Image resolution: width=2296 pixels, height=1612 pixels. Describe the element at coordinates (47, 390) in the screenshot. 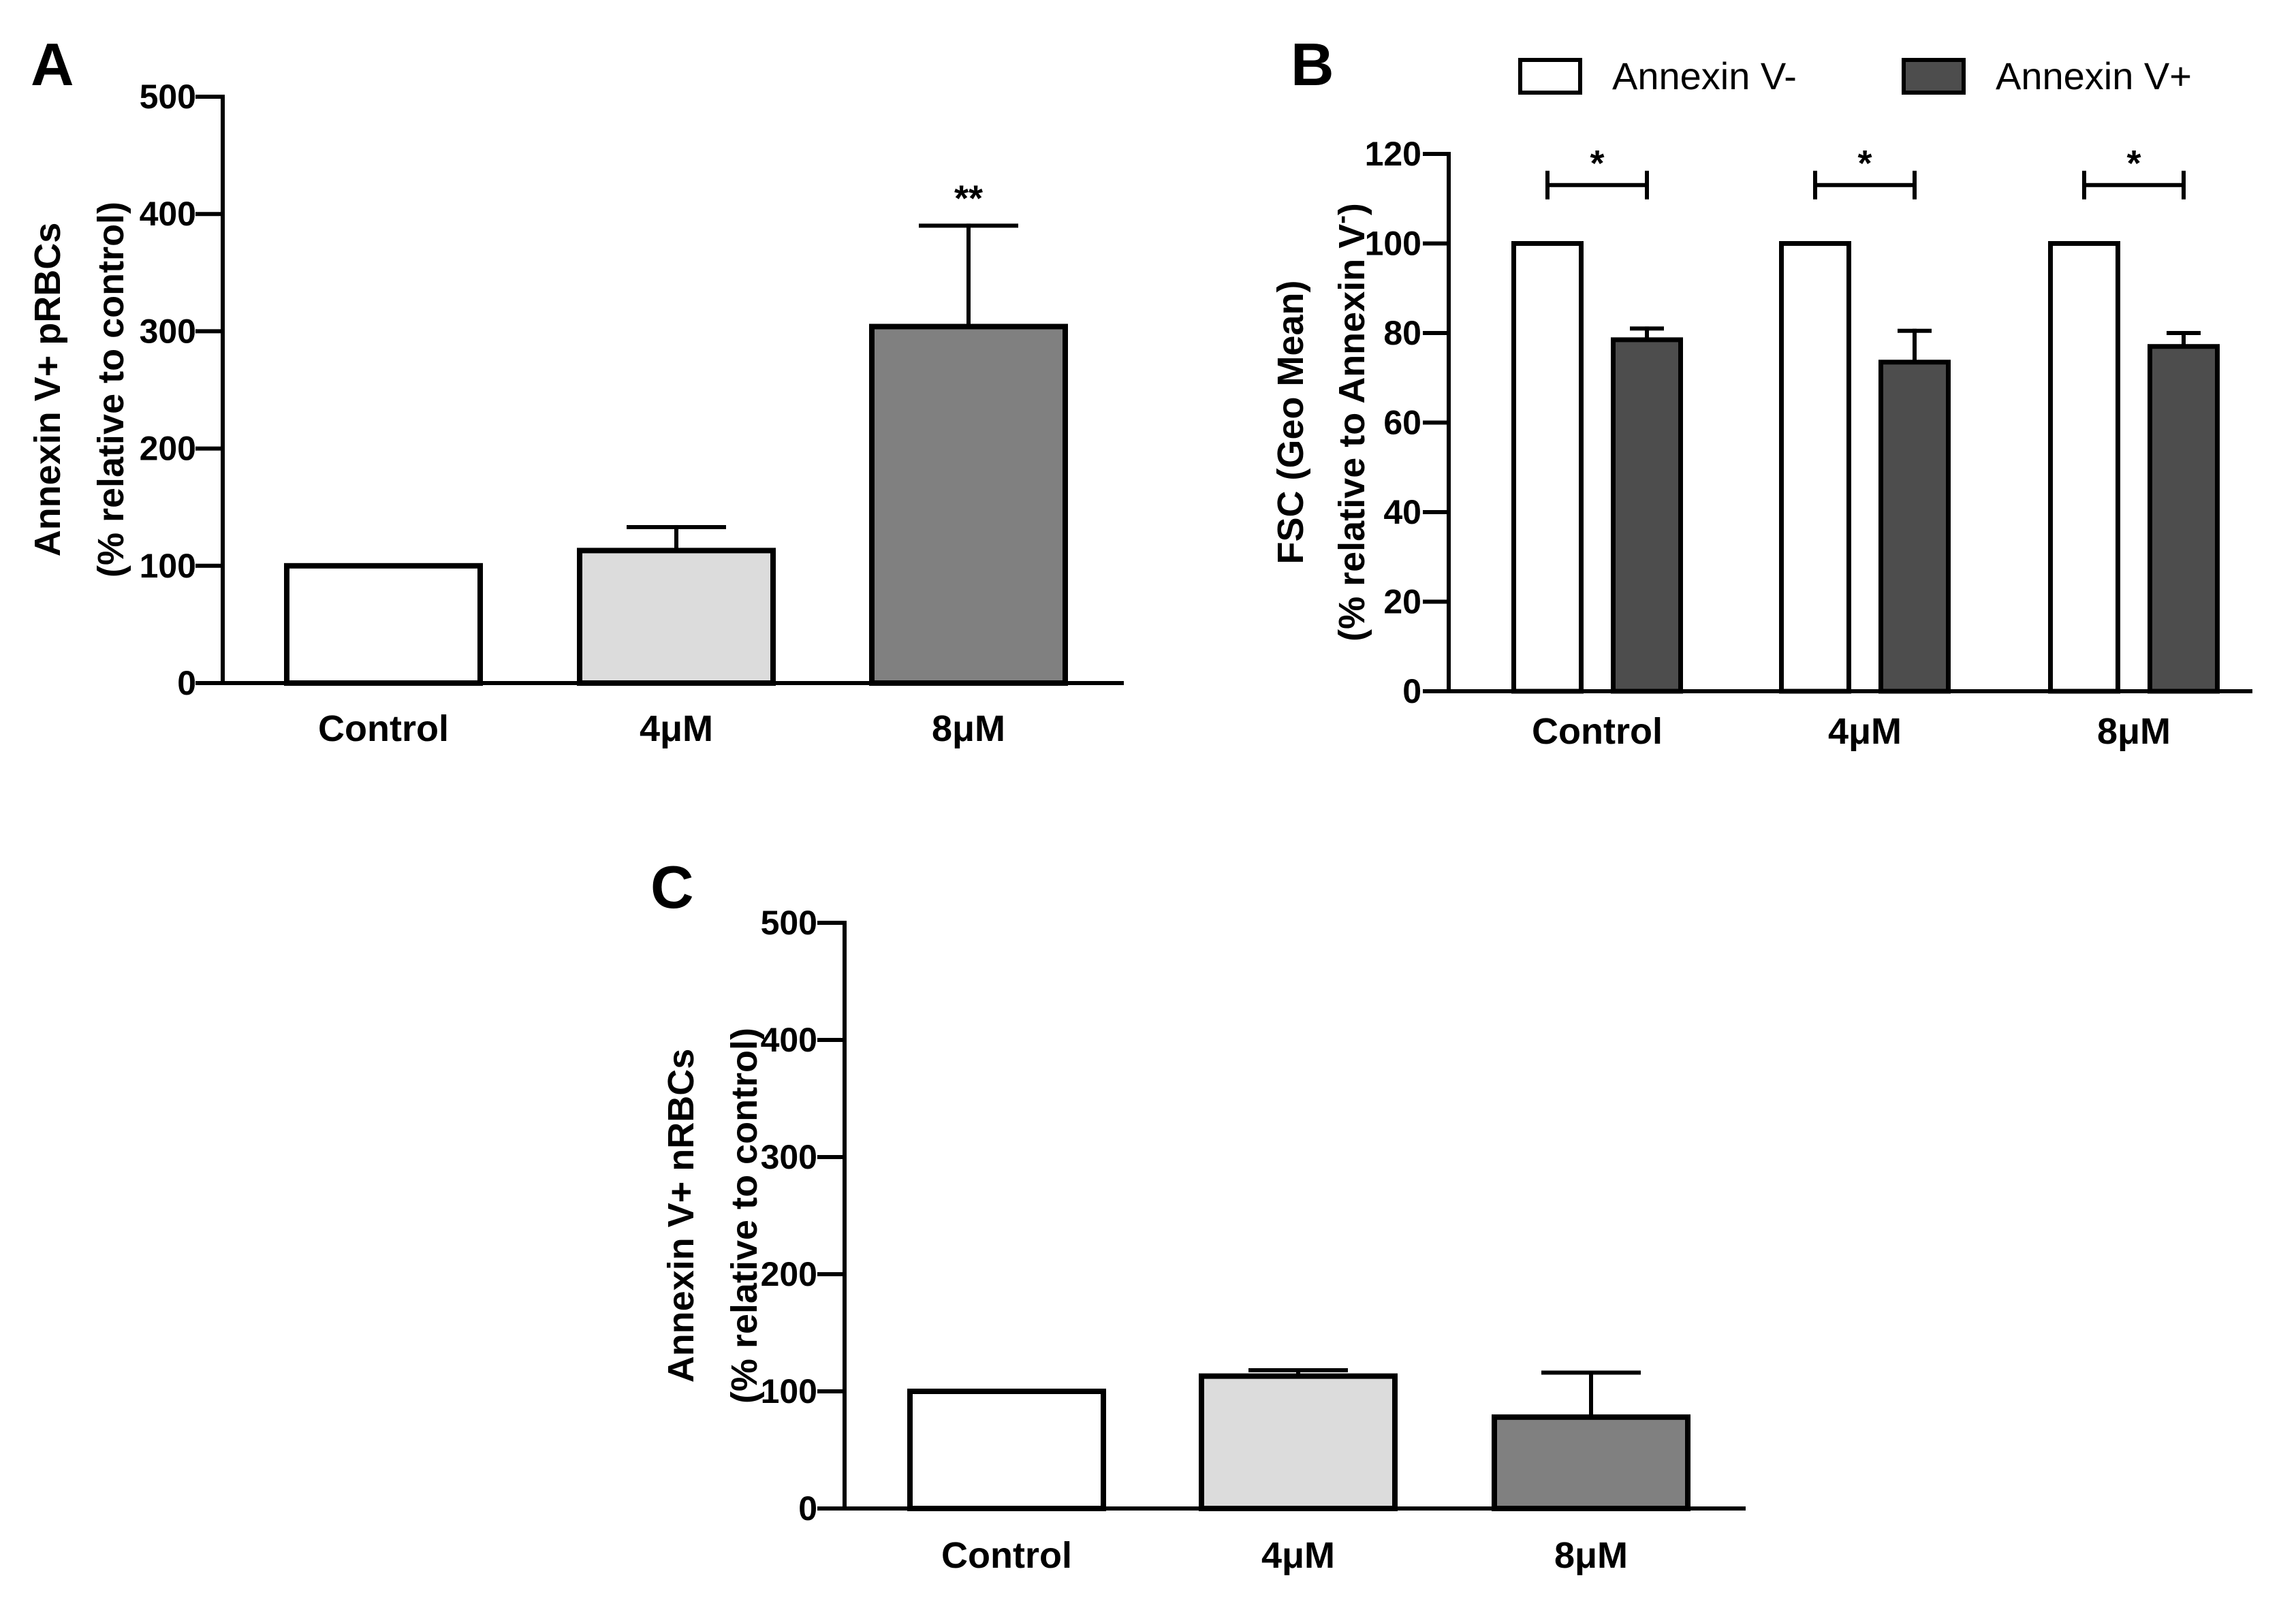

I see `y-axis-title-line1: Annexin V+ pRBCs` at that location.